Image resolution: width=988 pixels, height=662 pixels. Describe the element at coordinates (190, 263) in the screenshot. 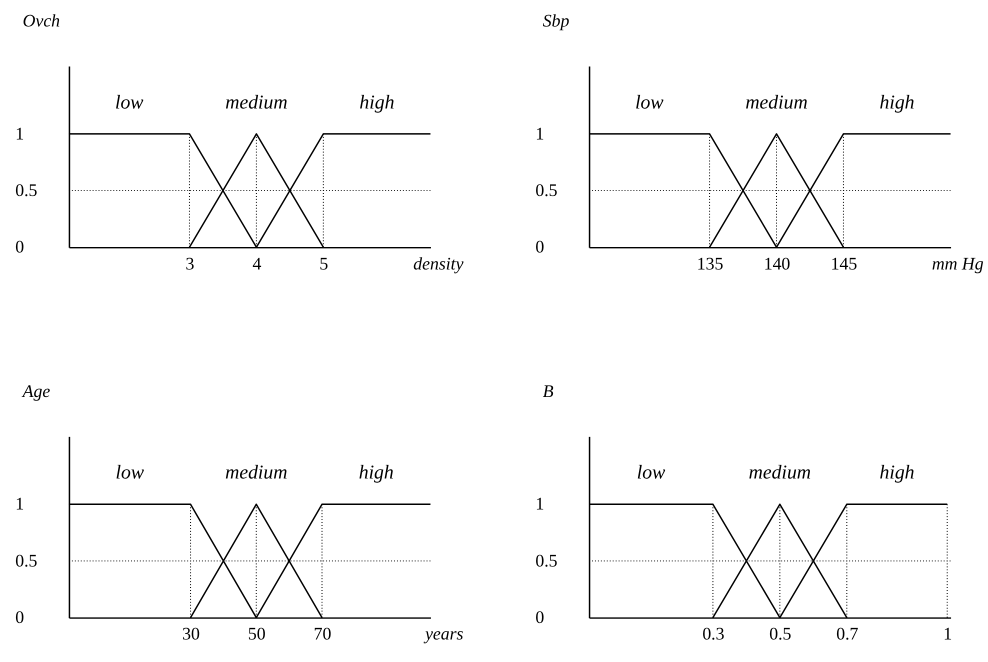

I see `x-tick-label: 3` at that location.